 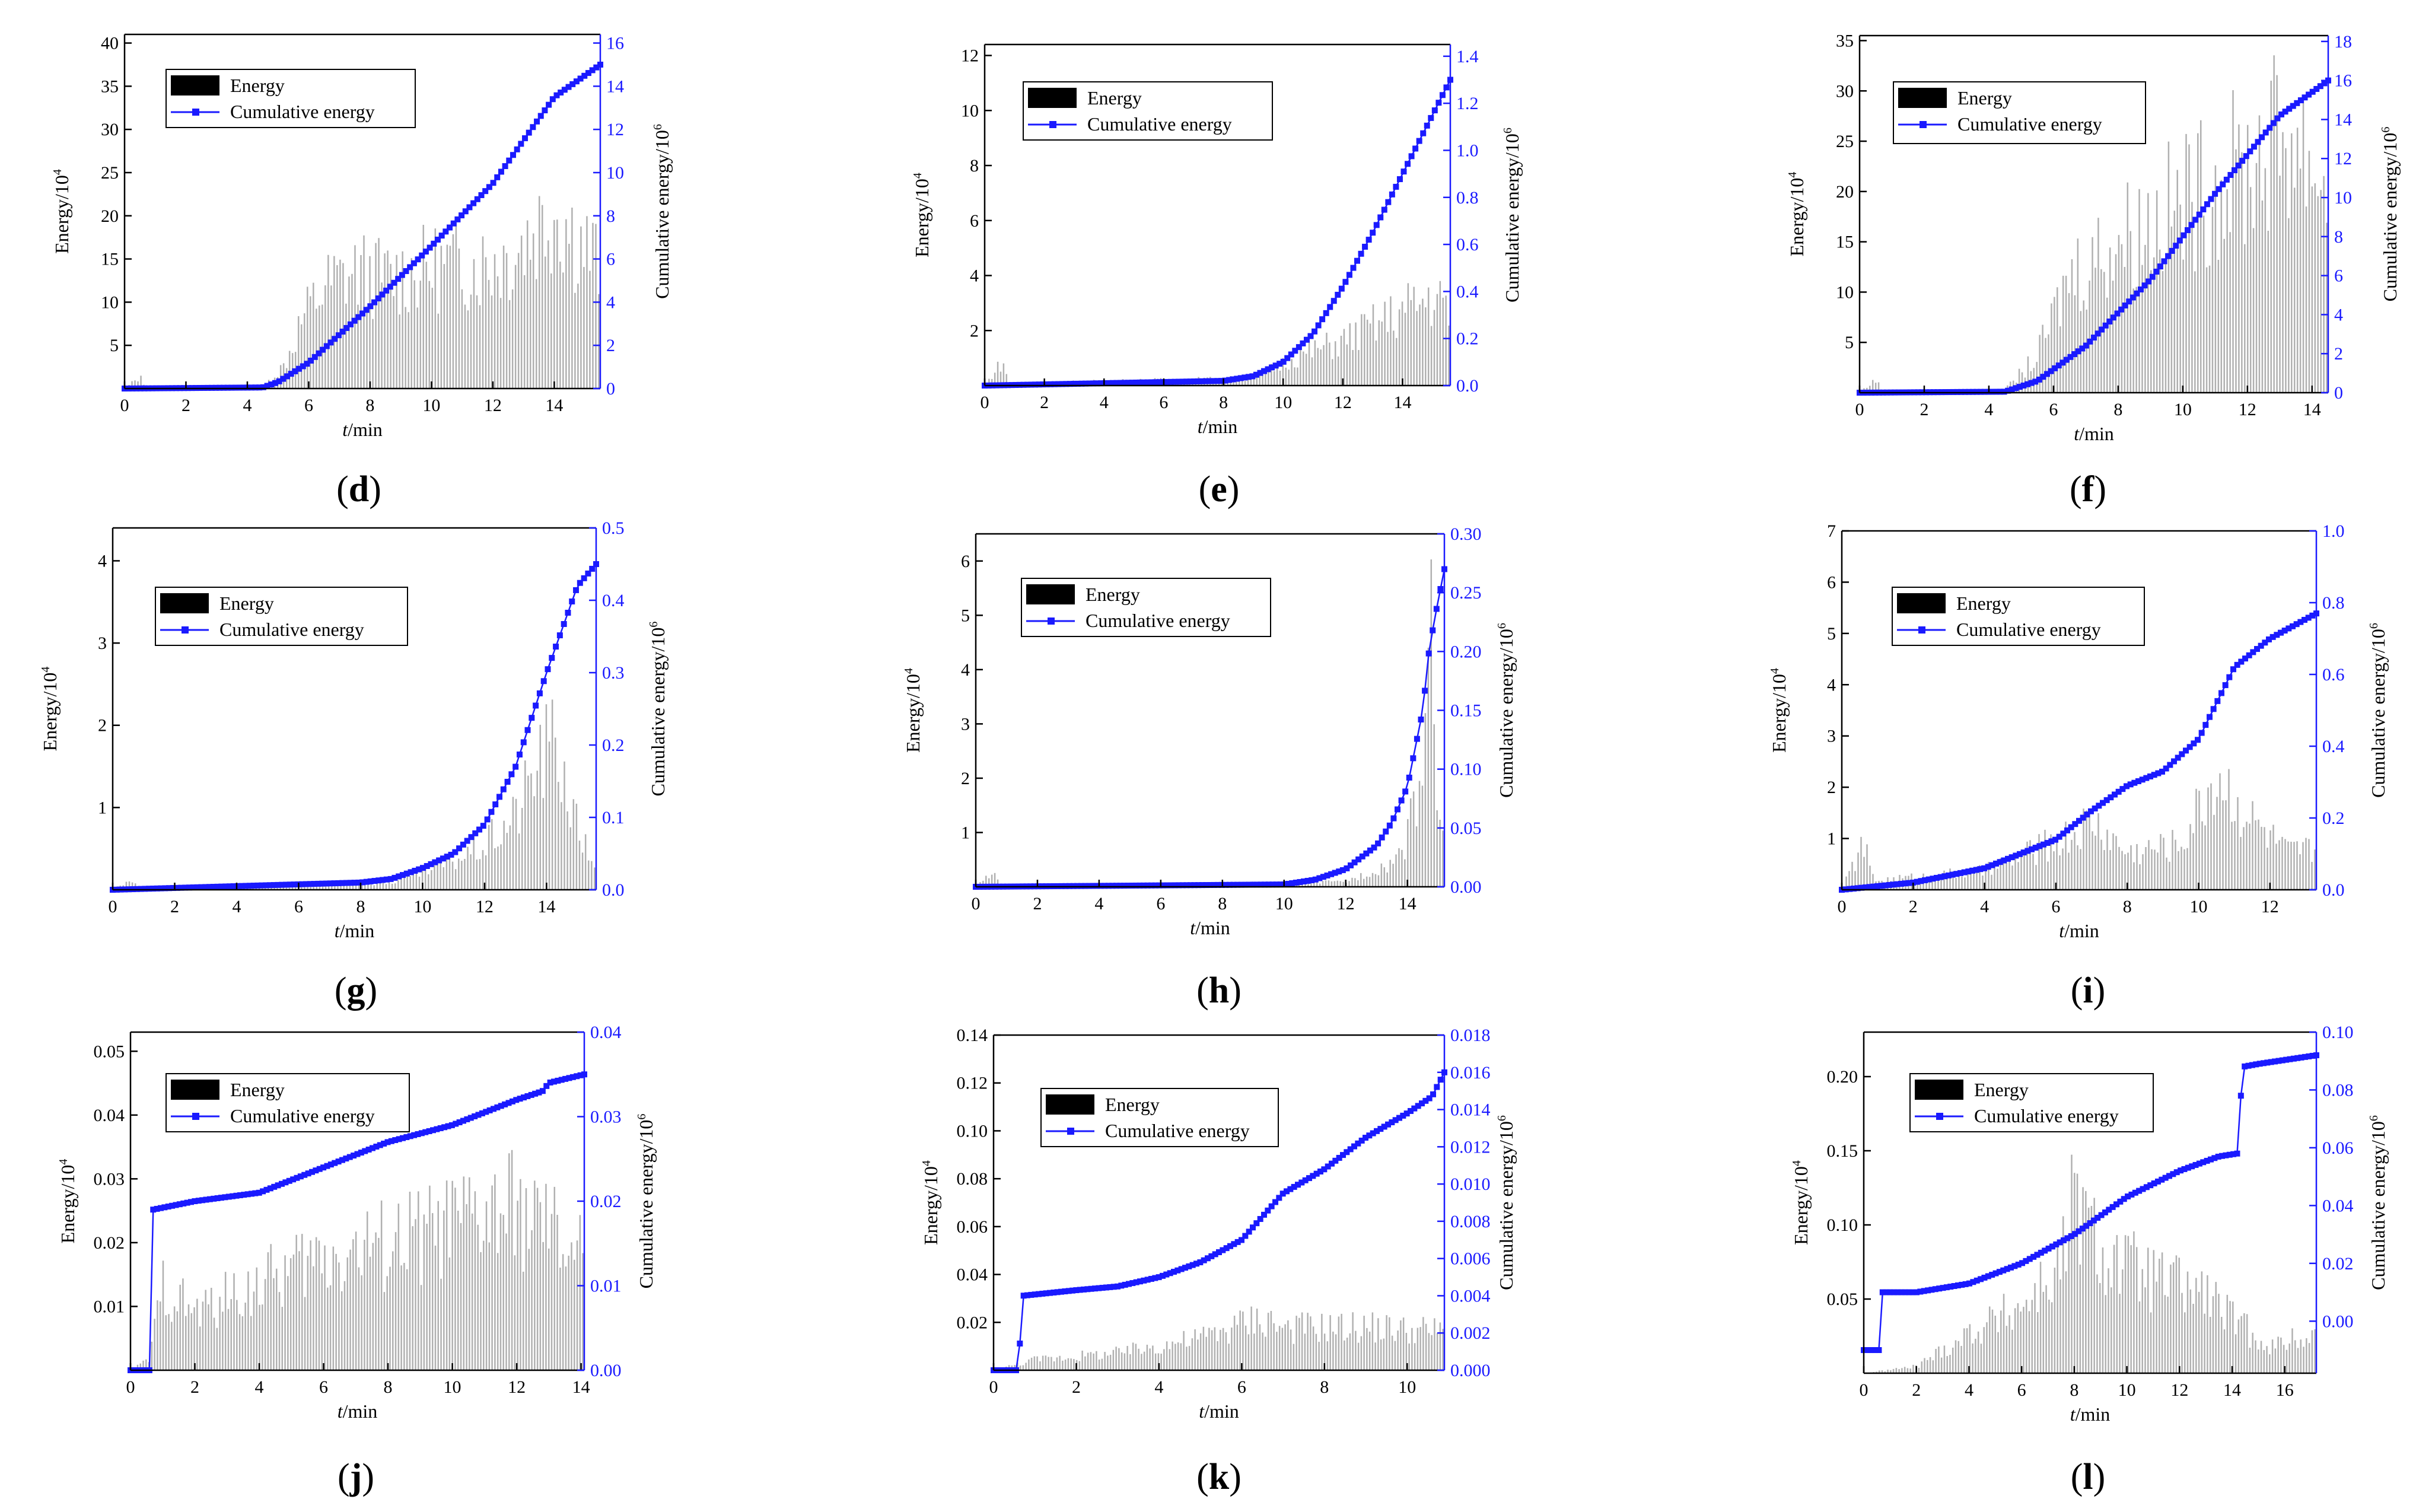 What do you see at coordinates (1076, 1387) in the screenshot?
I see `x-tick-label: 2` at bounding box center [1076, 1387].